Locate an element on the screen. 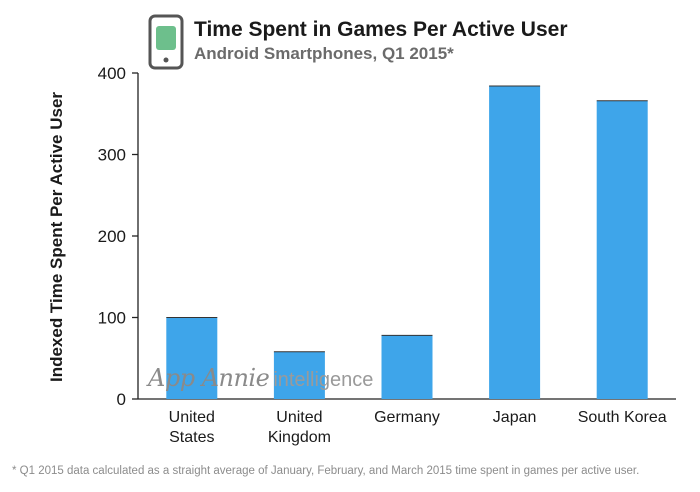 The width and height of the screenshot is (700, 492). y-tick-label: 100 is located at coordinates (112, 318).